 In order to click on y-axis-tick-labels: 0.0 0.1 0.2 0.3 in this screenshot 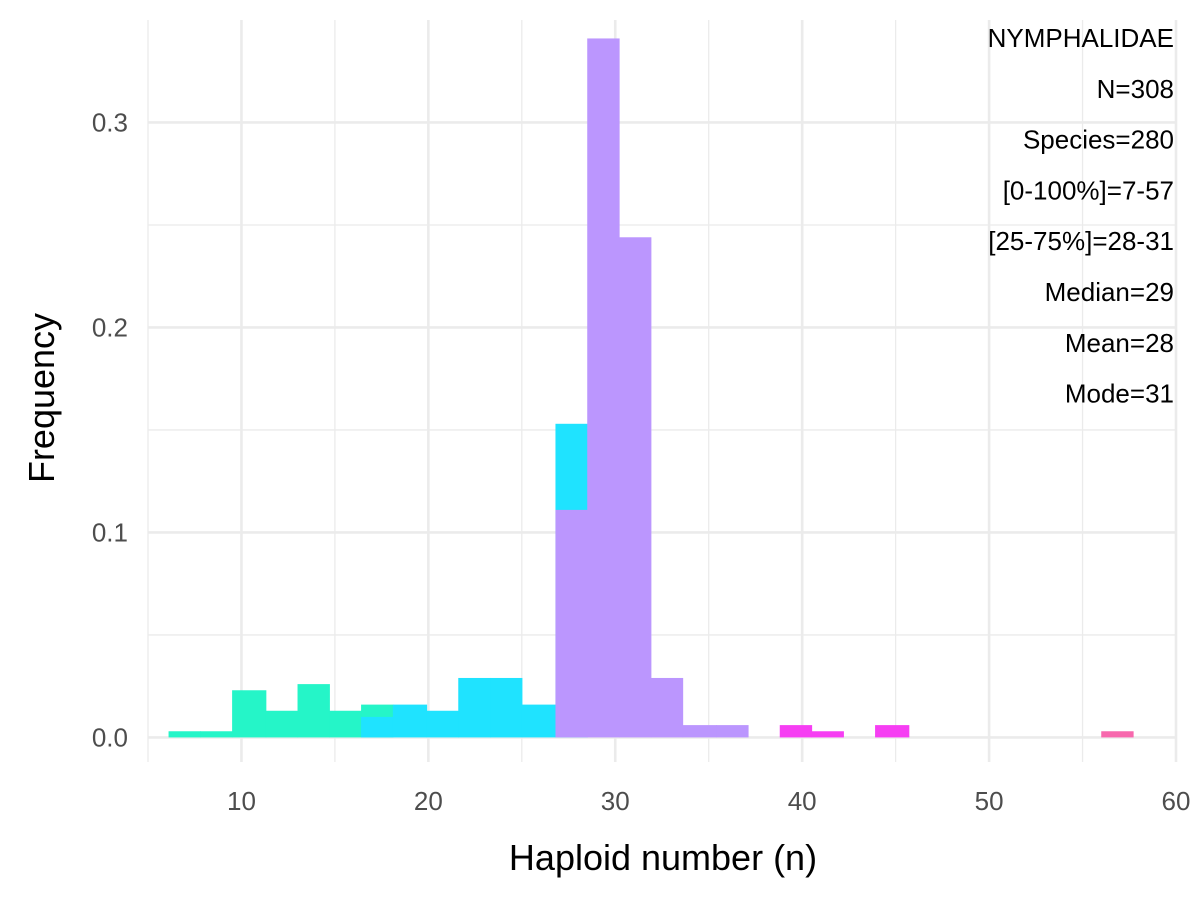, I will do `click(110, 429)`.